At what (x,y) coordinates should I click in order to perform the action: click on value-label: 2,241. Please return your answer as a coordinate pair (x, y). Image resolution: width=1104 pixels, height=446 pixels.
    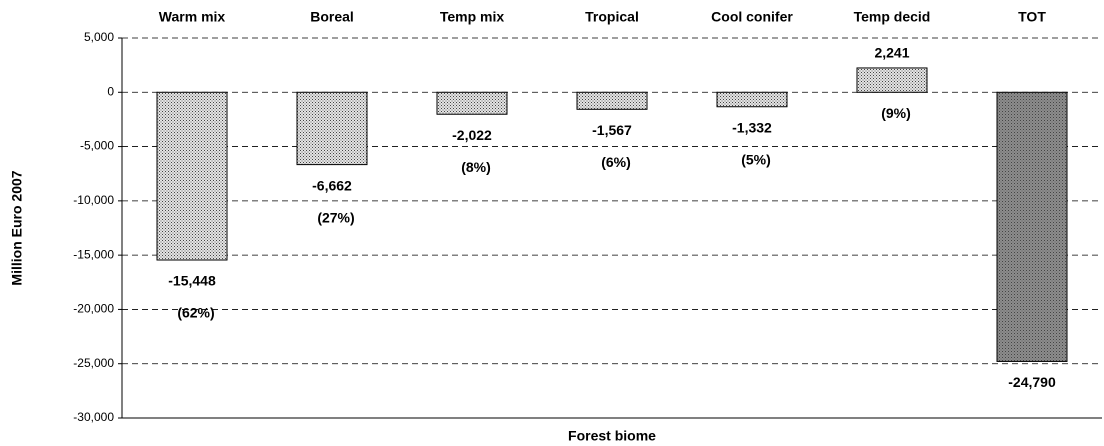
    Looking at the image, I should click on (891, 53).